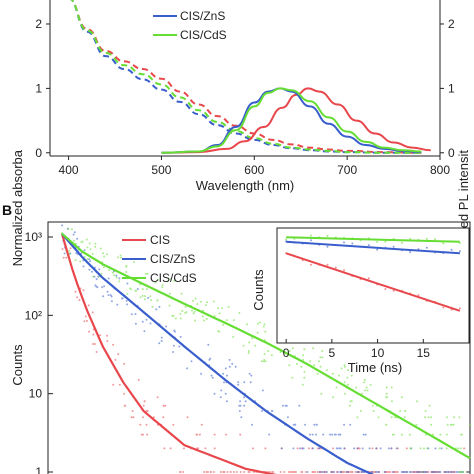 Image resolution: width=474 pixels, height=474 pixels. Describe the element at coordinates (347, 170) in the screenshot. I see `x-tick-label-700: 700` at that location.